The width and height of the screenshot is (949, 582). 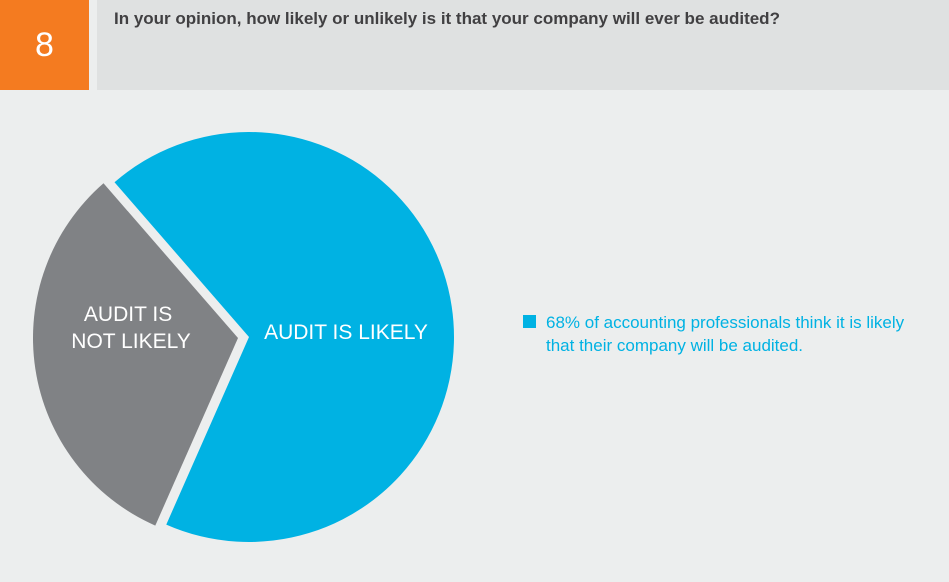 I want to click on slice-label-audit-not-likely: AUDIT IS NOT LIKELY, so click(x=130, y=328).